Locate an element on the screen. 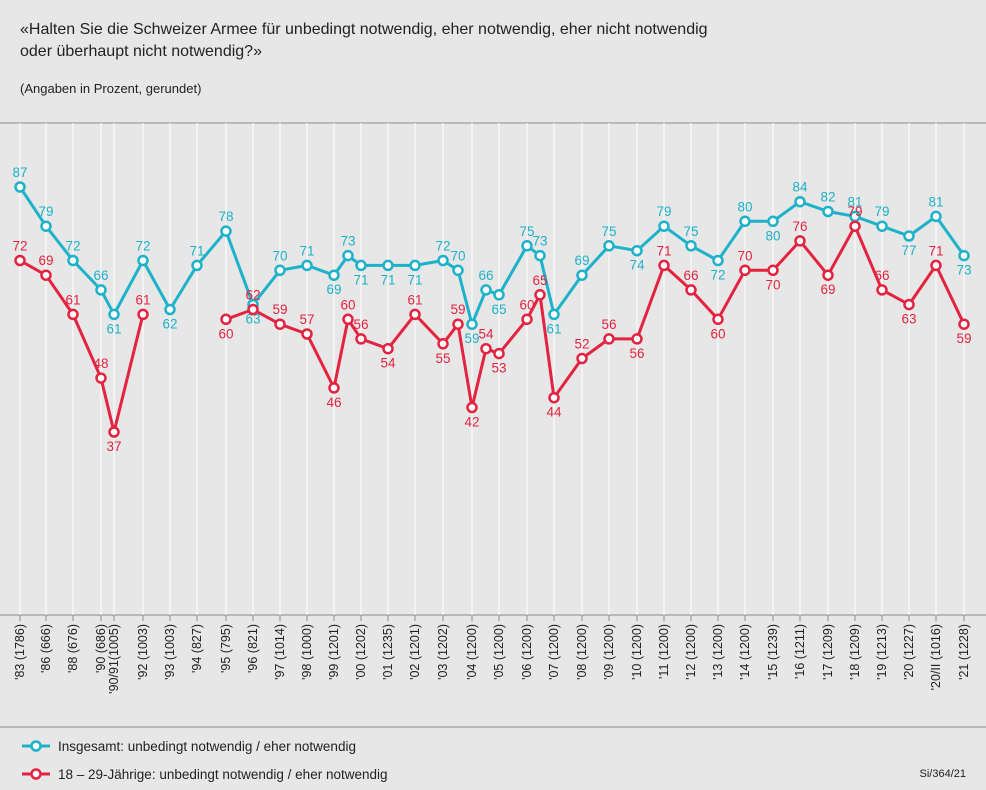 Image resolution: width=986 pixels, height=790 pixels. data-label: 79 is located at coordinates (881, 211).